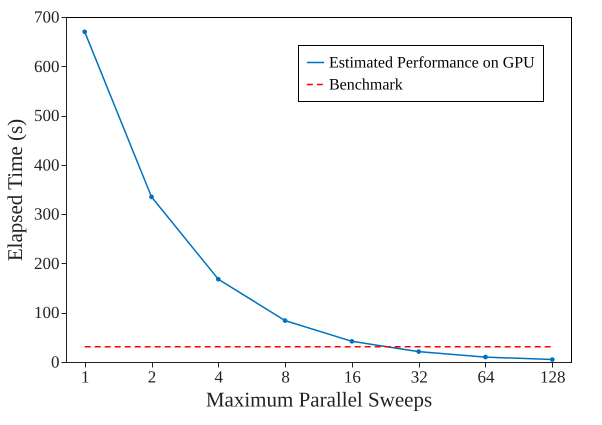  I want to click on y-tick-label: 200, so click(47, 263).